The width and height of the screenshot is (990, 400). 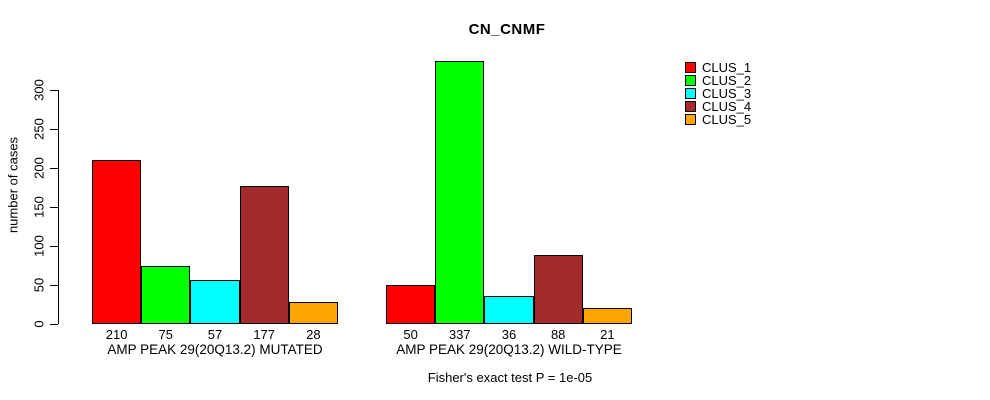 What do you see at coordinates (264, 334) in the screenshot?
I see `bar-value-label: 177` at bounding box center [264, 334].